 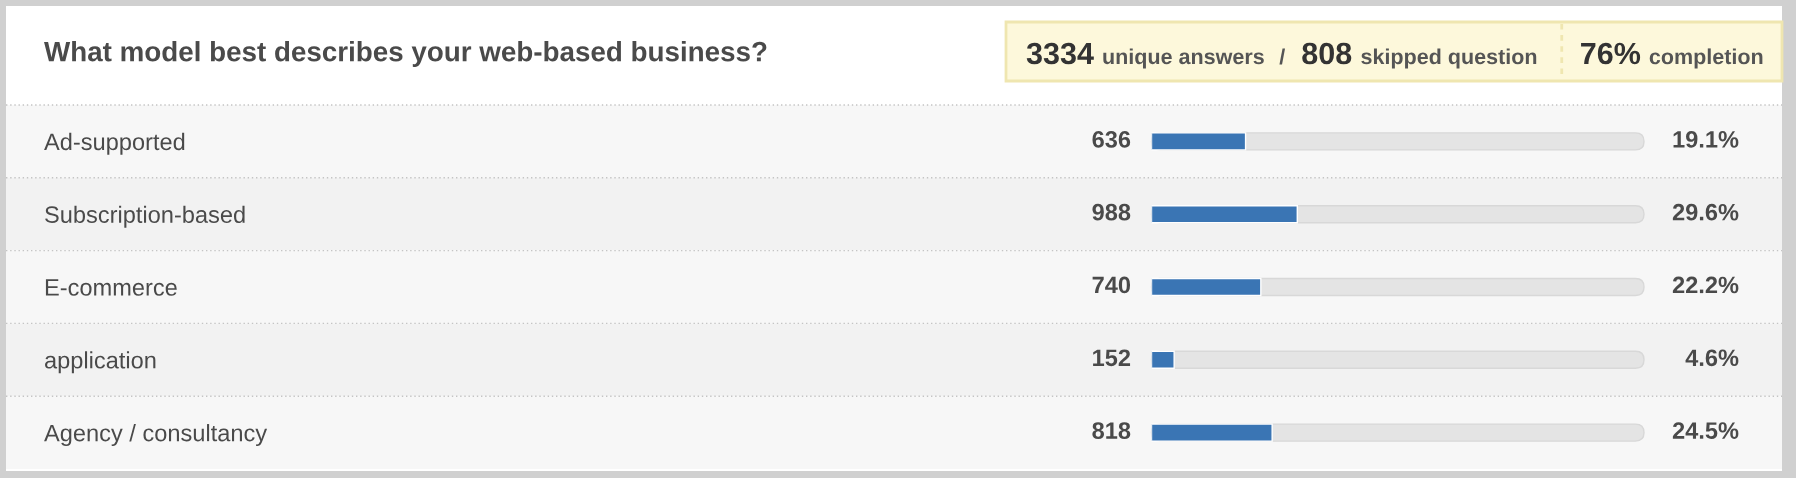 I want to click on data-label: 19.1%, so click(x=1706, y=139).